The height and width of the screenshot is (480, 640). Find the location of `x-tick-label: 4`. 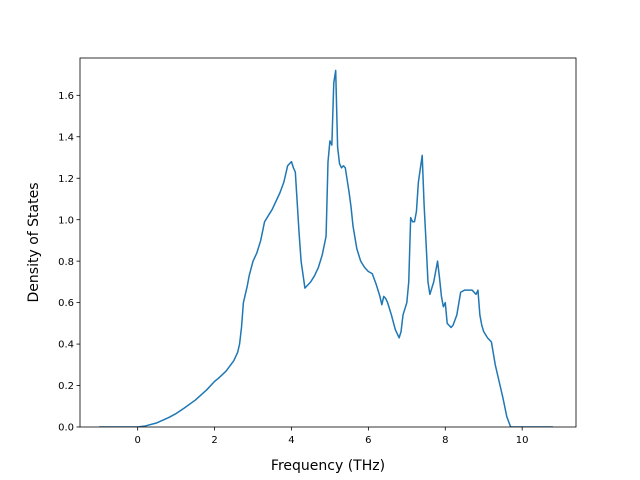

x-tick-label: 4 is located at coordinates (291, 440).